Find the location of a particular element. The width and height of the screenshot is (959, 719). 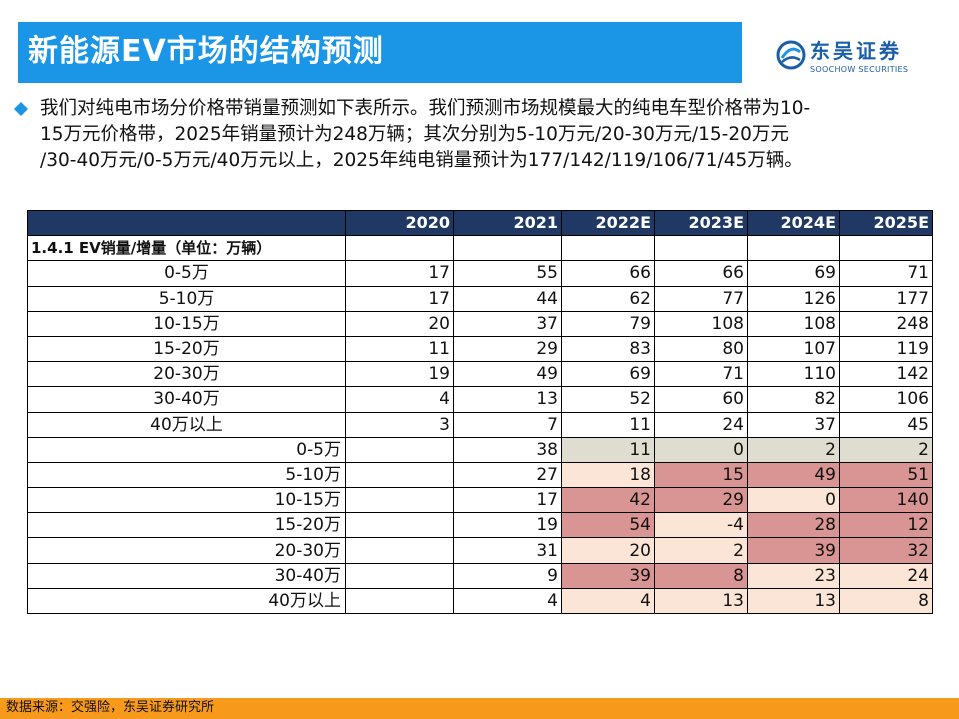

column-header: 2021 is located at coordinates (507, 223).